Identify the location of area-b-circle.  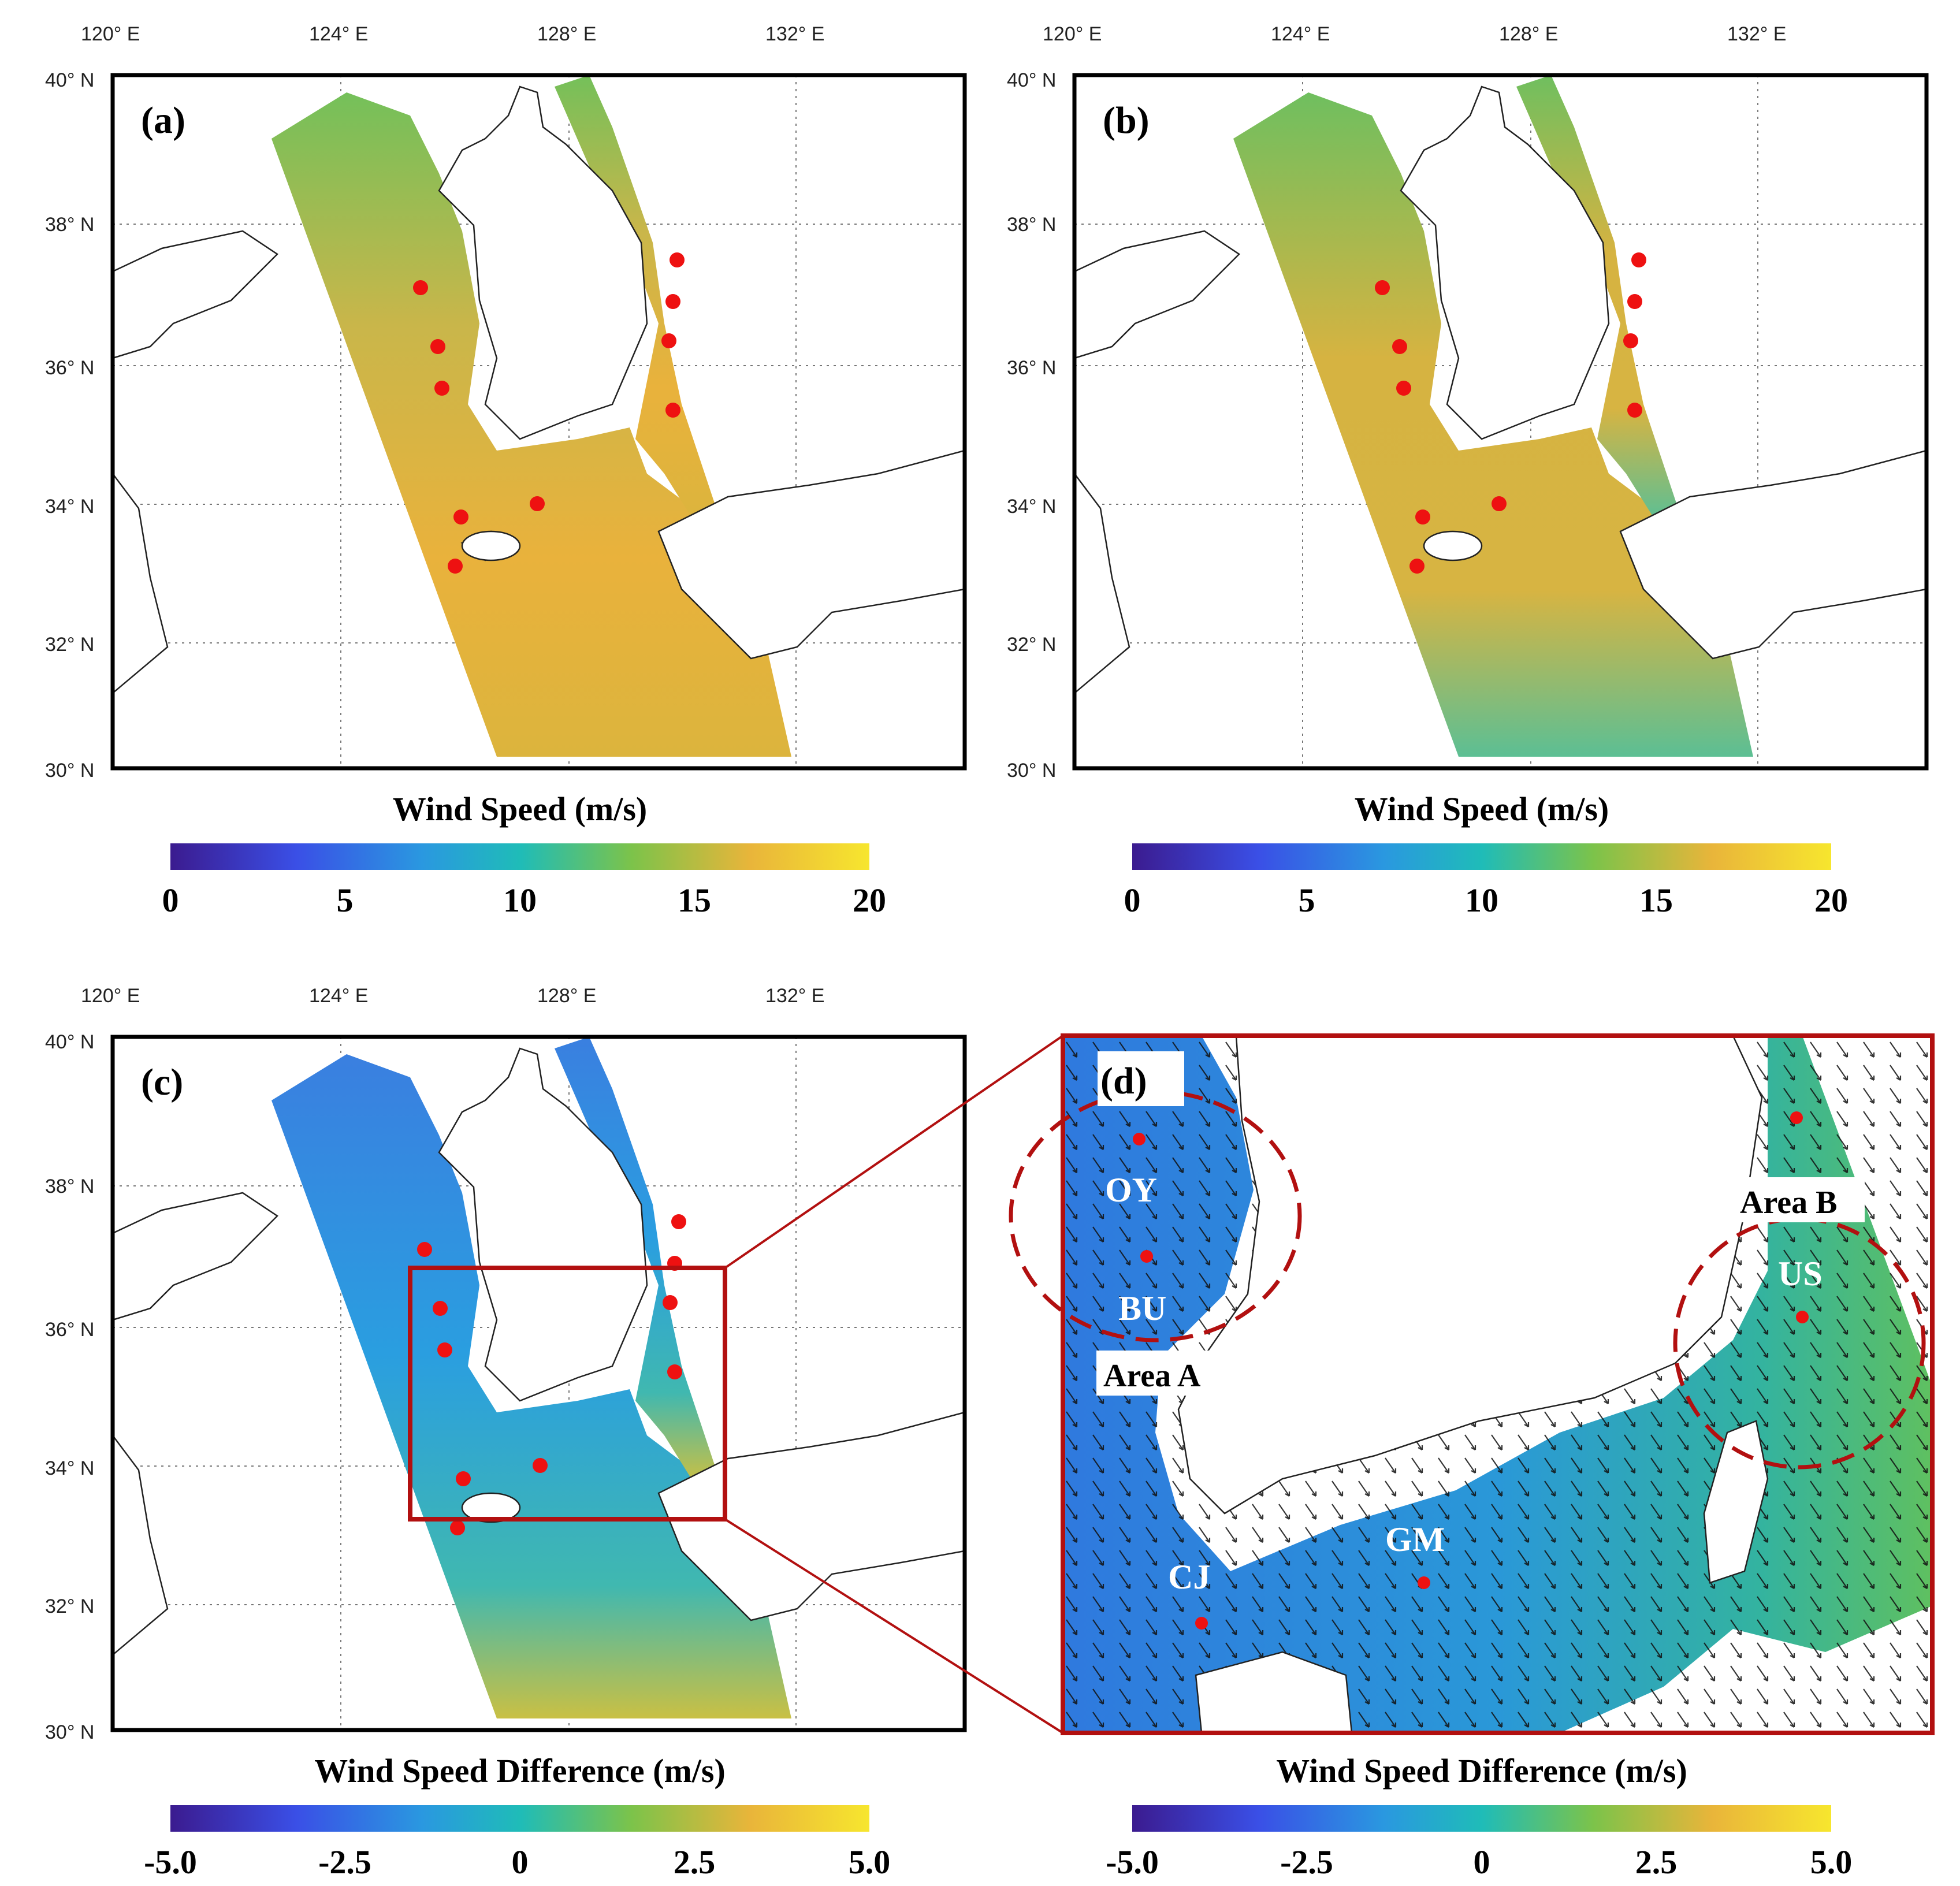
(1799, 1343).